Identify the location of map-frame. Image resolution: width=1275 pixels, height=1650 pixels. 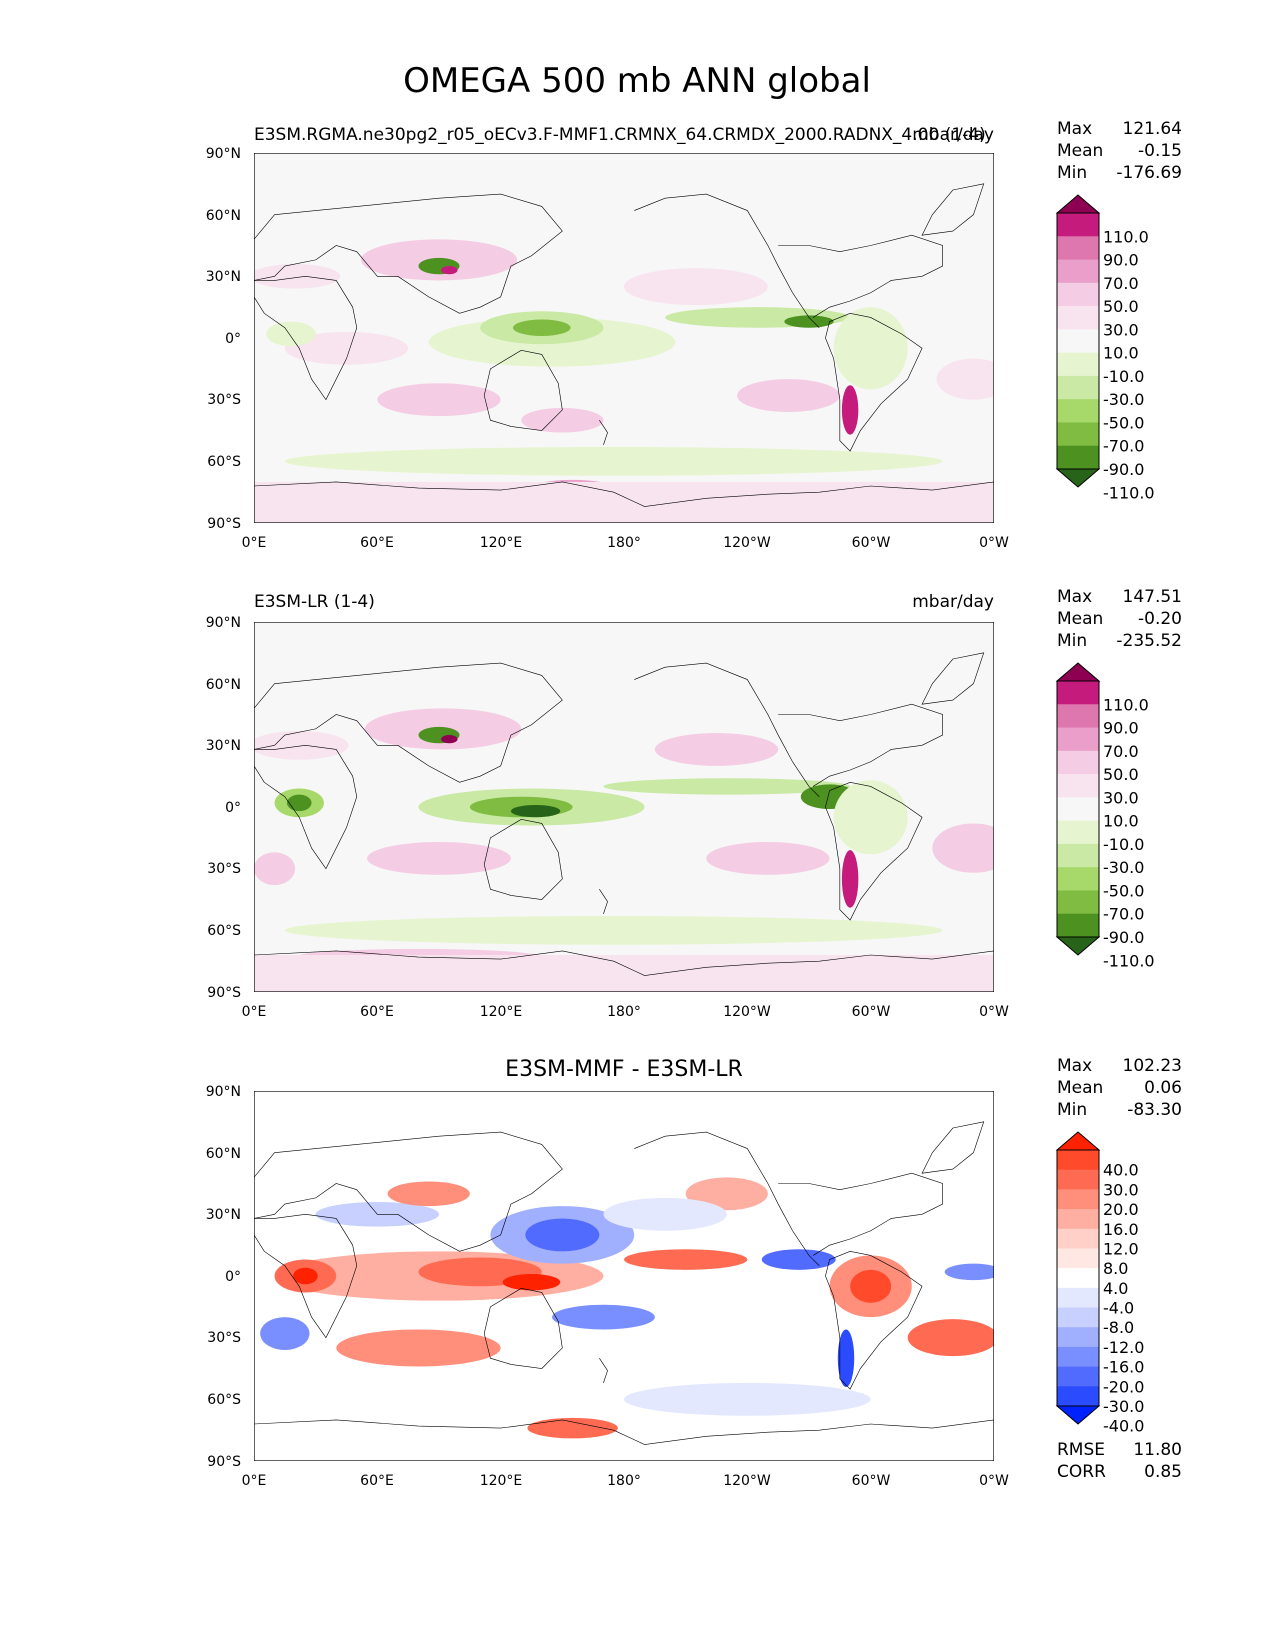
(624, 807).